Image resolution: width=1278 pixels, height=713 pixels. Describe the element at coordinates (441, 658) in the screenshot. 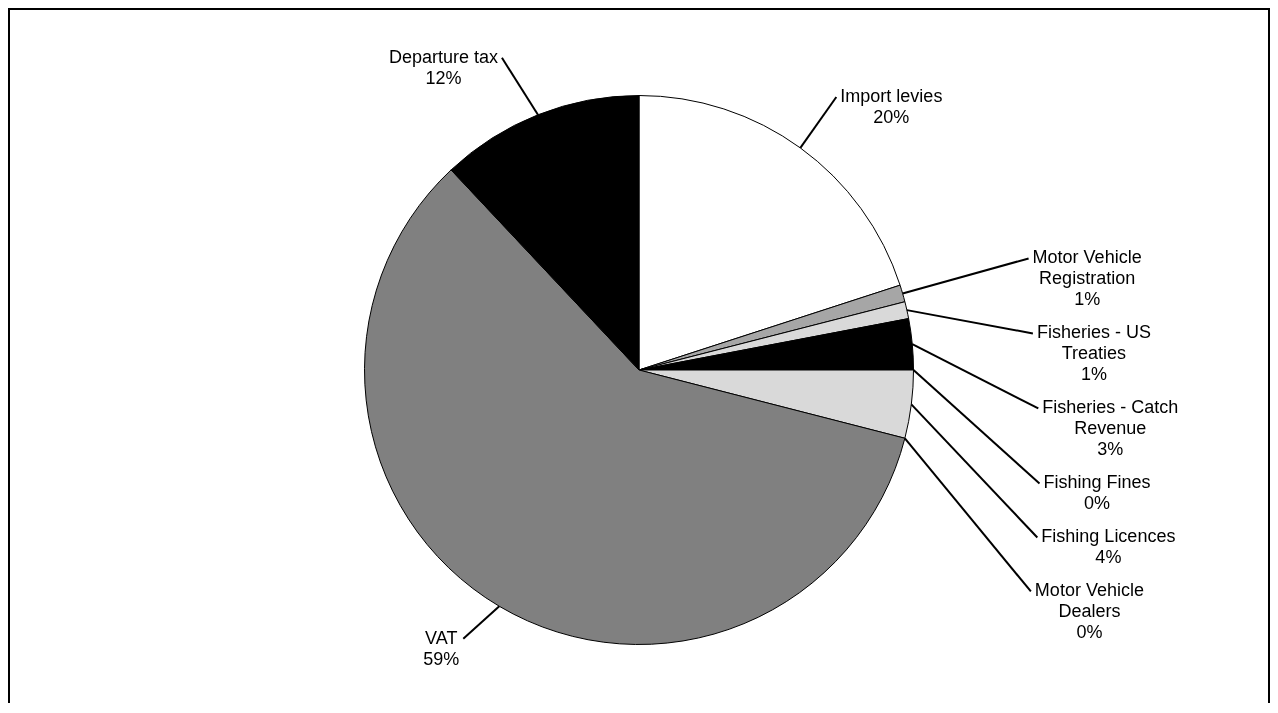

I see `data-label: 59%` at that location.